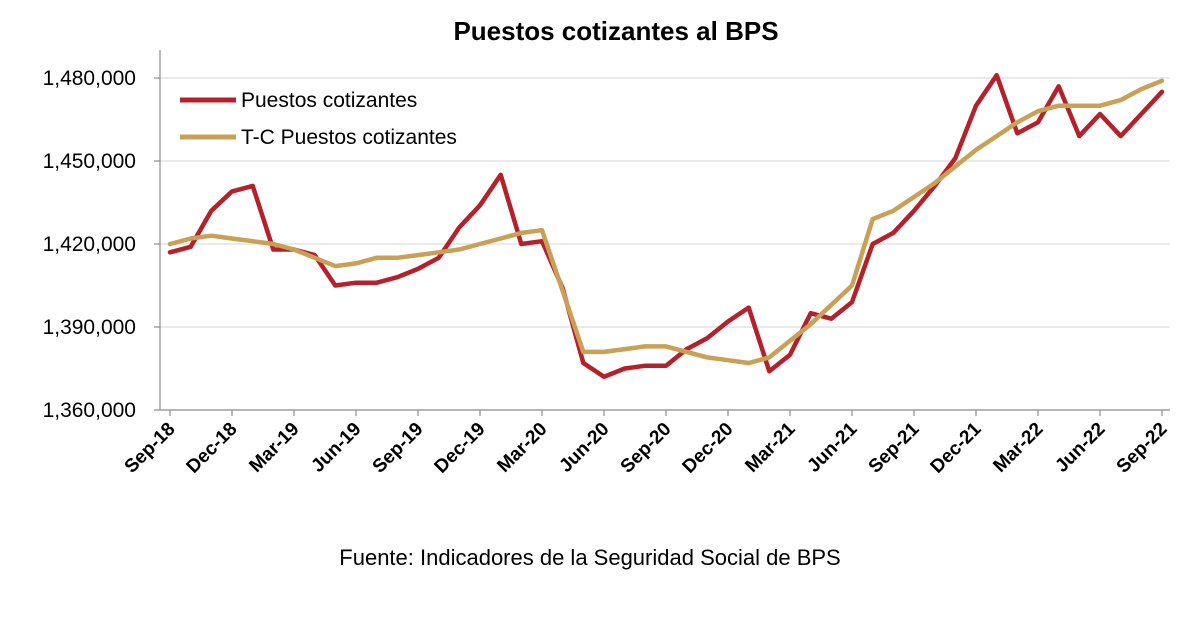  What do you see at coordinates (318, 119) in the screenshot?
I see `legend: Puestos cotizantes T-C Puestos cotizantes` at bounding box center [318, 119].